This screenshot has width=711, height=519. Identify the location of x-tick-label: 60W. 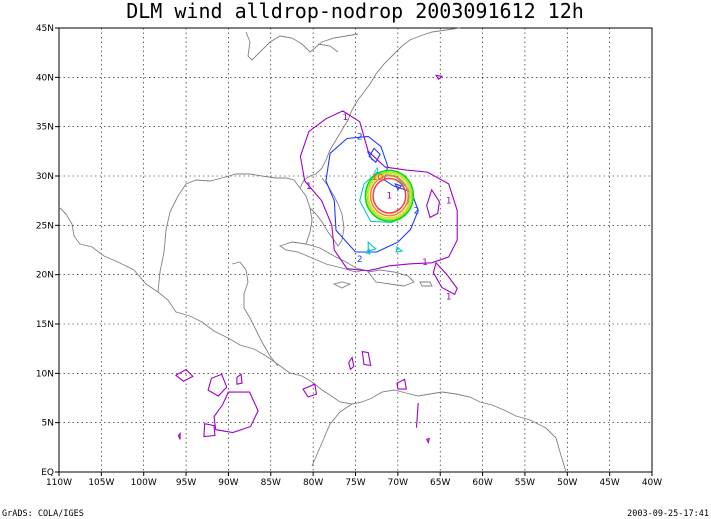
(482, 483).